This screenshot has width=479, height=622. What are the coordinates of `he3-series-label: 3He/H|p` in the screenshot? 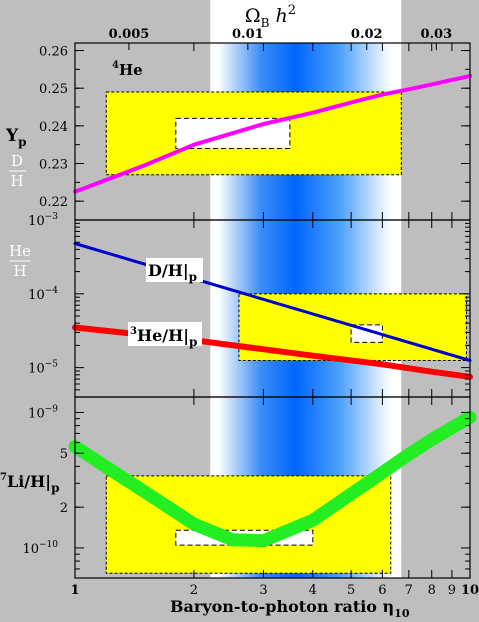 It's located at (163, 337).